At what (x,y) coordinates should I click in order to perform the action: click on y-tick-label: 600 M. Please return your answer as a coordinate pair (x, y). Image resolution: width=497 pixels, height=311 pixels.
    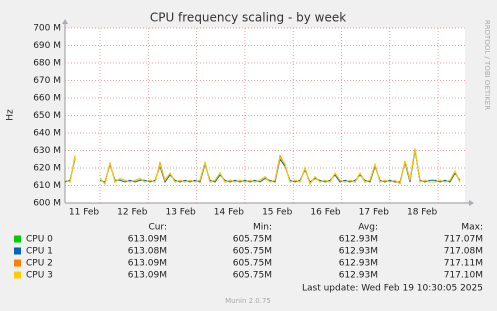
    Looking at the image, I should click on (47, 204).